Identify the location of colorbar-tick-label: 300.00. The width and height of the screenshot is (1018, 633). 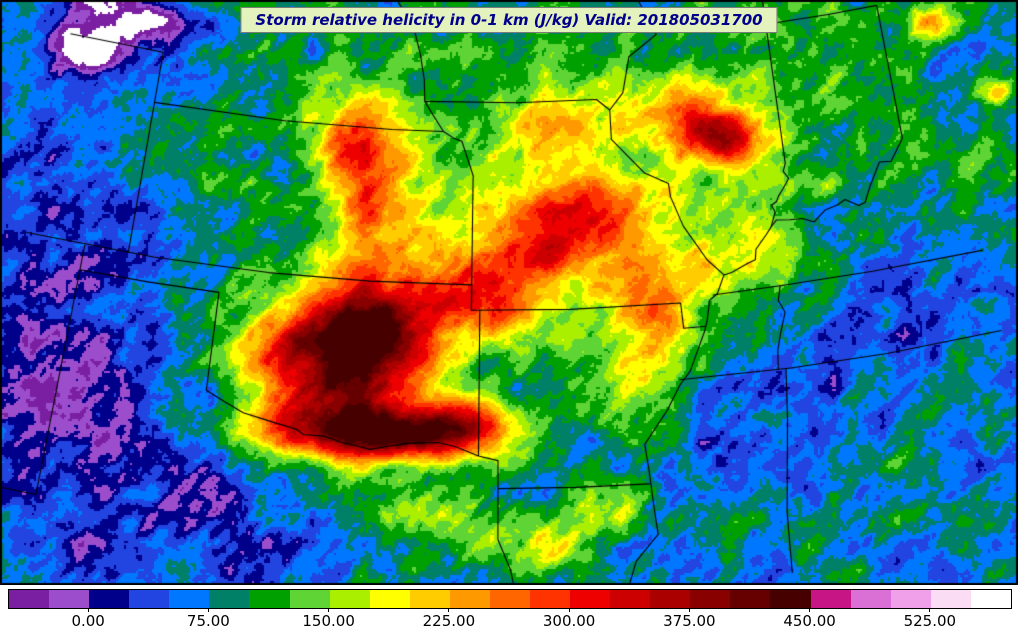
(569, 621).